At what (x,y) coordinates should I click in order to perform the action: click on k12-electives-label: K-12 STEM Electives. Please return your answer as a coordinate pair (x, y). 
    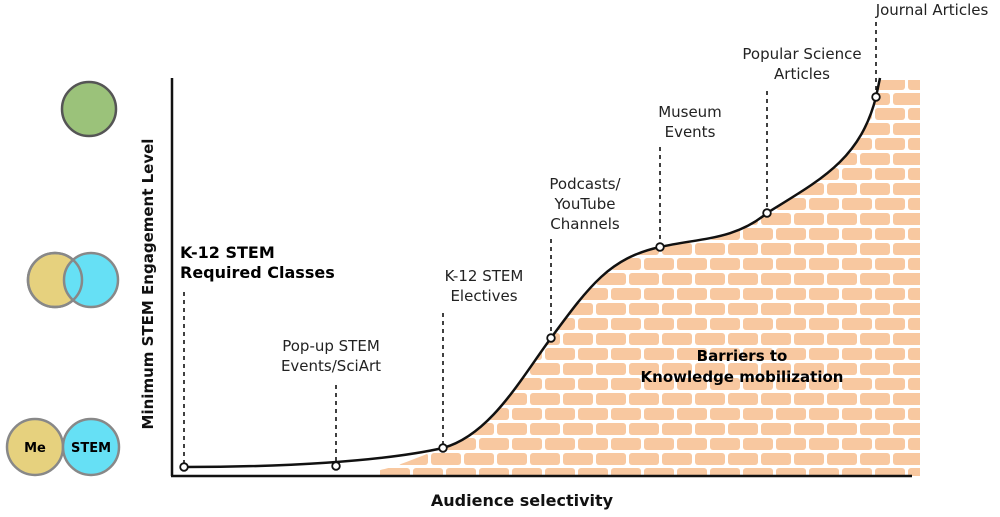
    Looking at the image, I should click on (484, 286).